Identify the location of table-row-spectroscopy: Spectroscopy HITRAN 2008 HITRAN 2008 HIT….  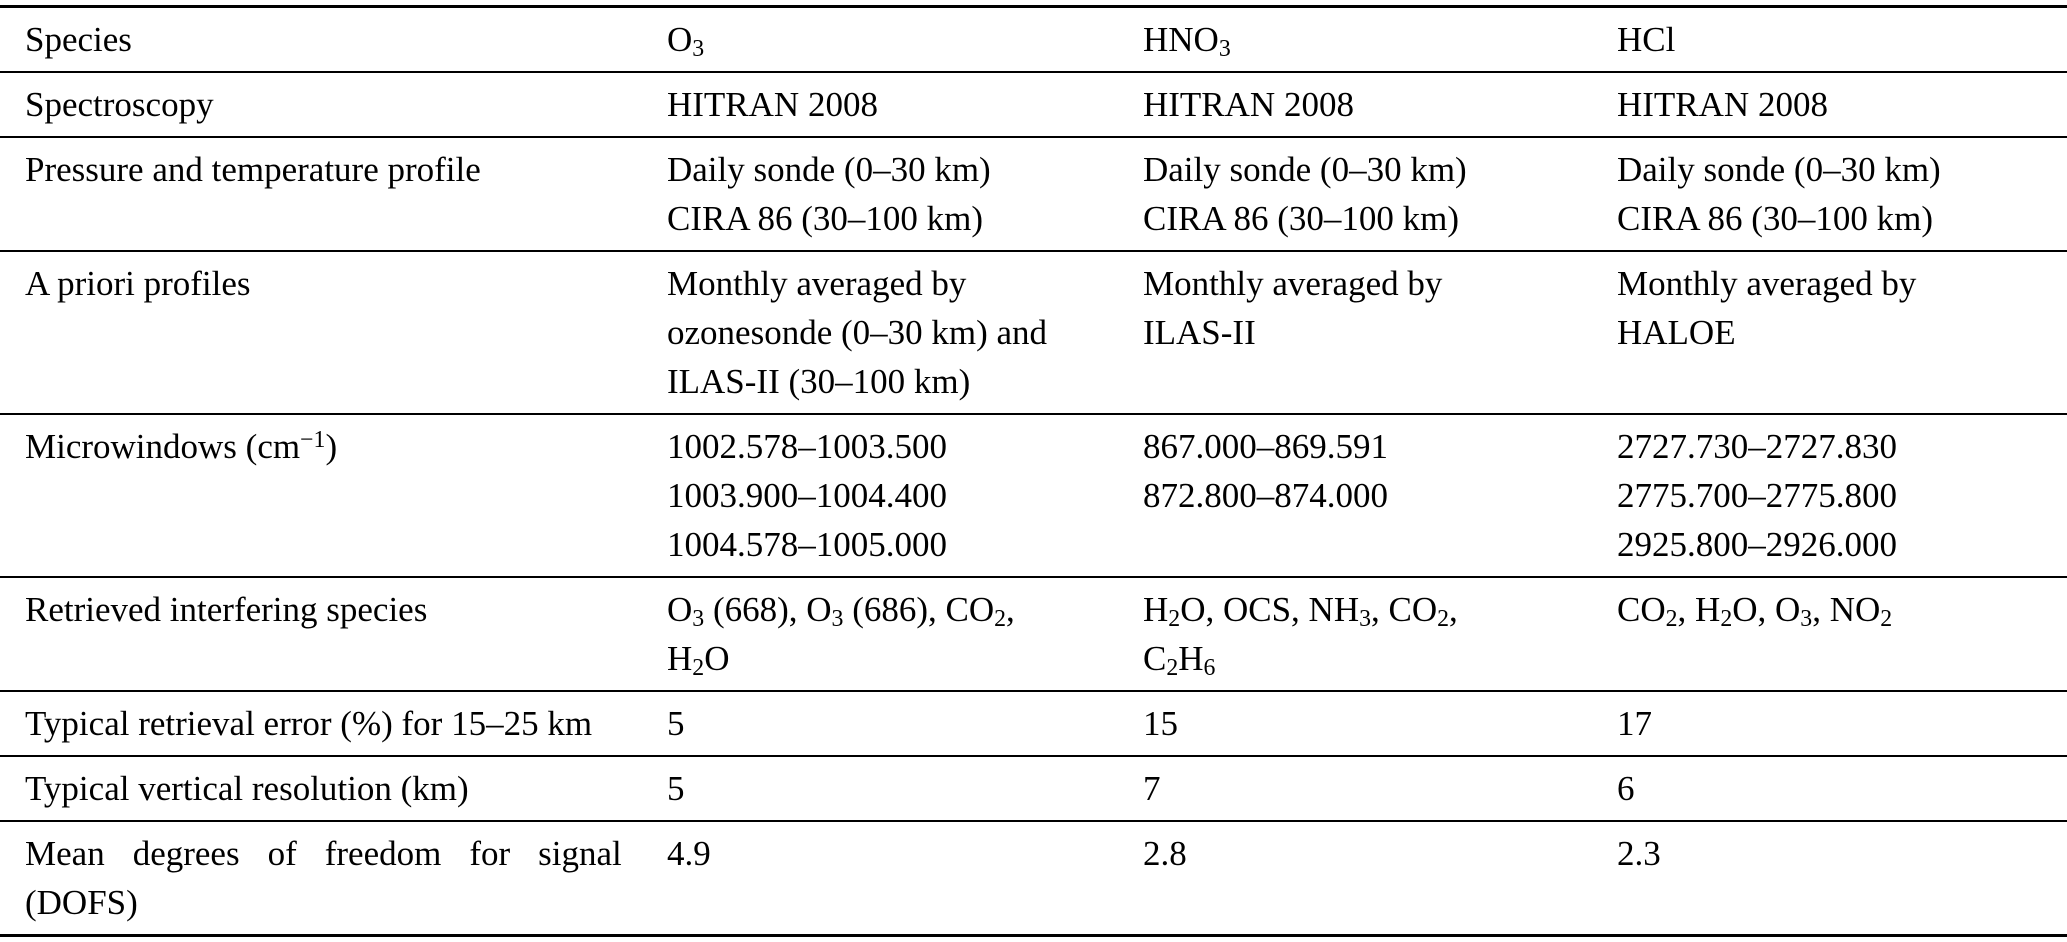
(1033, 105).